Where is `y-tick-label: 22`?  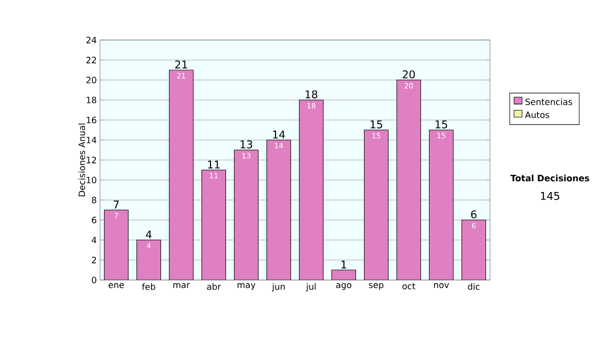 y-tick-label: 22 is located at coordinates (91, 60).